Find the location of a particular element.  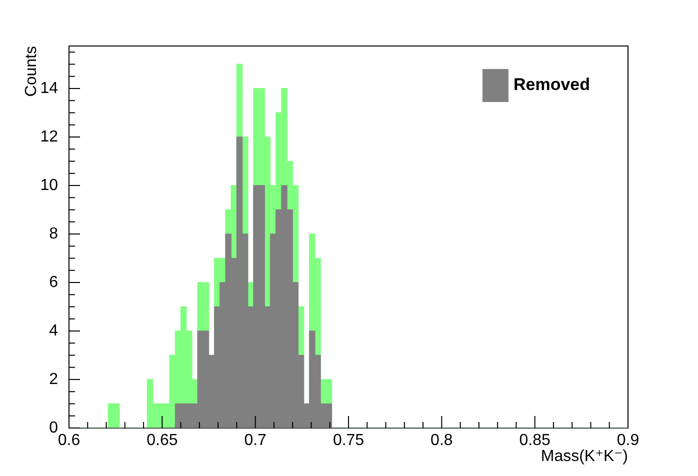

x-tick-label: 0.85 is located at coordinates (535, 441).